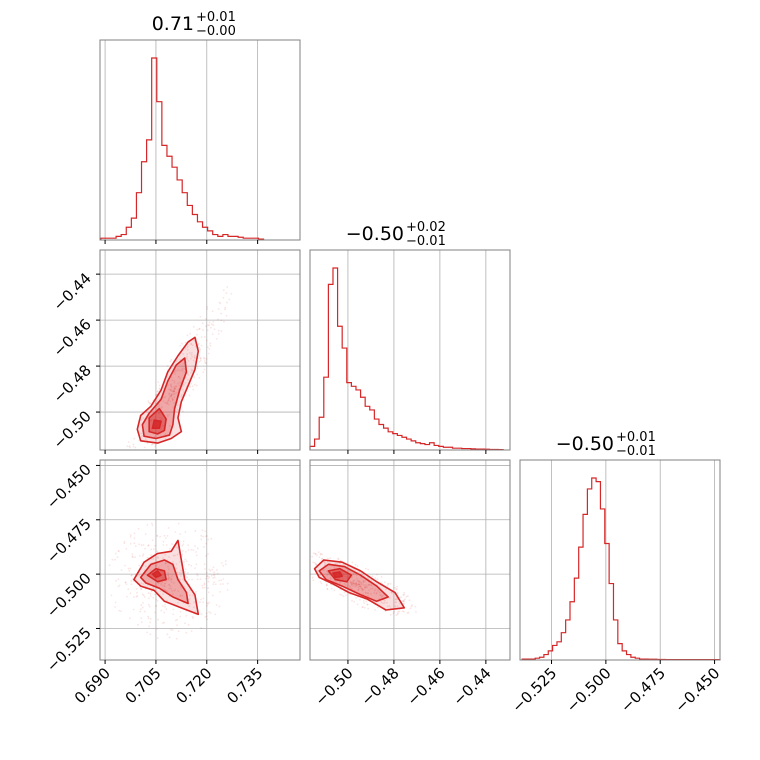  What do you see at coordinates (380, 686) in the screenshot?
I see `x-tick-label: −0.48` at bounding box center [380, 686].